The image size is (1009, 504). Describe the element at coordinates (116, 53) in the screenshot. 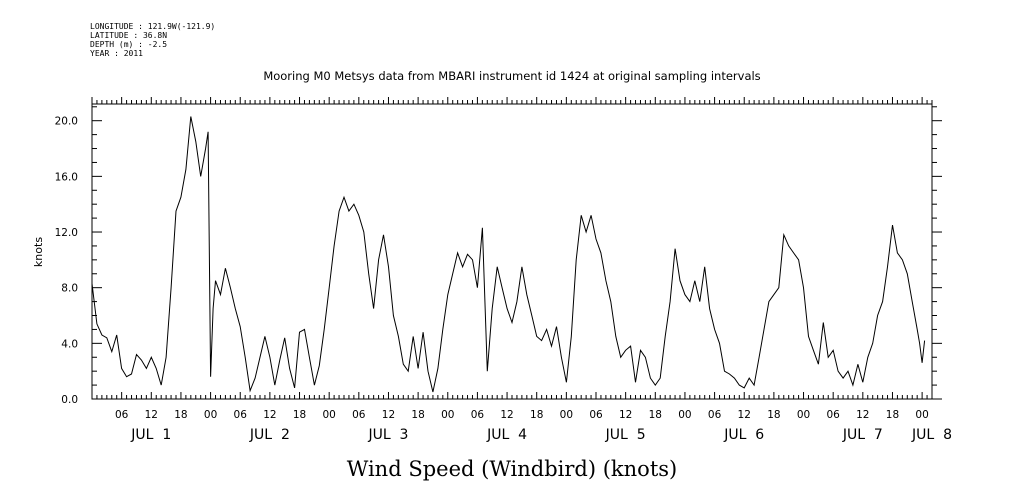

I see `year-label: YEAR : 2011` at that location.